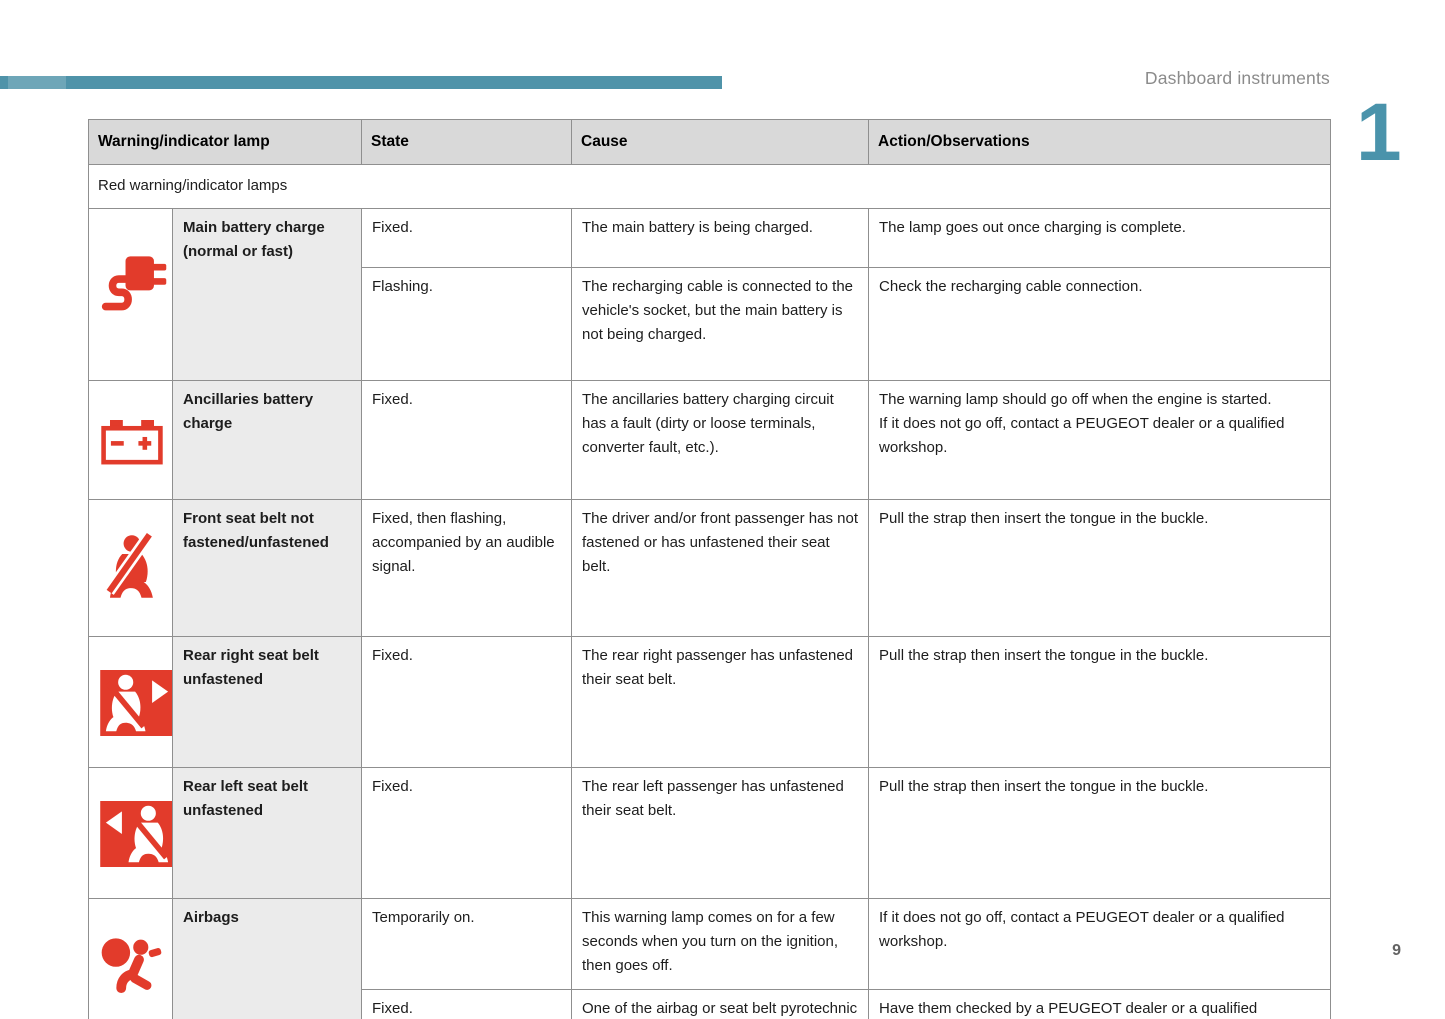 The height and width of the screenshot is (1019, 1445). Describe the element at coordinates (136, 703) in the screenshot. I see `rear-right-seat-belt-icon` at that location.